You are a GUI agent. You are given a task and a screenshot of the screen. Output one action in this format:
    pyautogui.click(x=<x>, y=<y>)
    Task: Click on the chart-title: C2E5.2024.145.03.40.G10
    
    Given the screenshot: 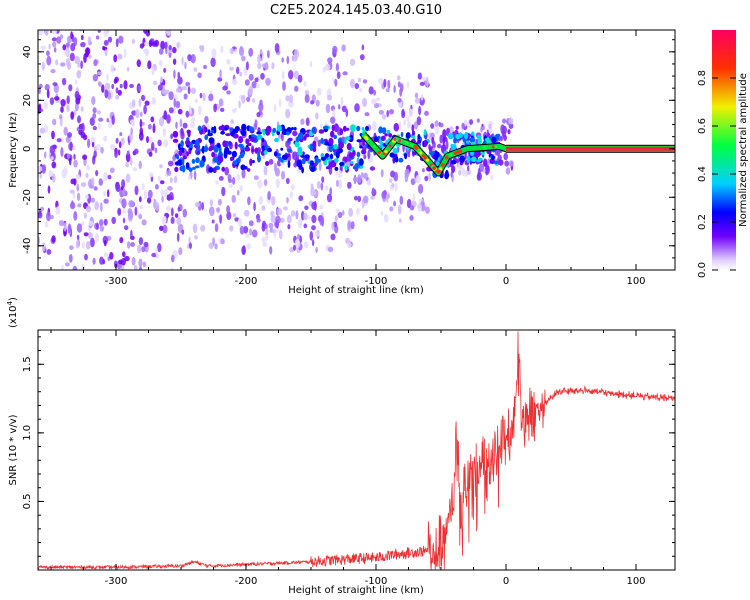 What is the action you would take?
    pyautogui.click(x=356, y=10)
    